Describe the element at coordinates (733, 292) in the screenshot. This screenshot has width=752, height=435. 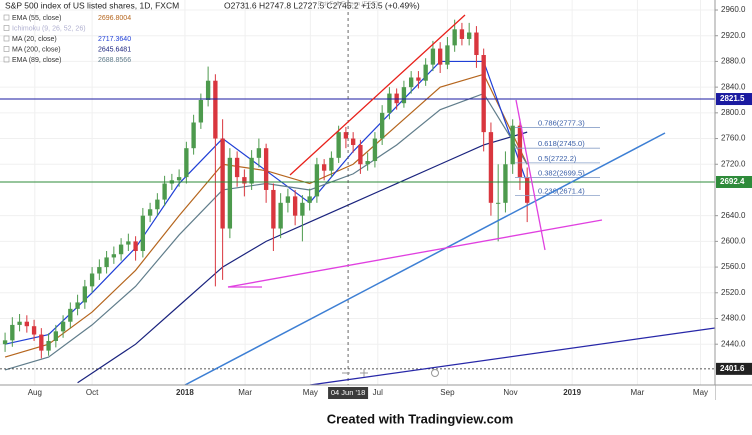
I see `y-tick-label: 2520.0` at that location.